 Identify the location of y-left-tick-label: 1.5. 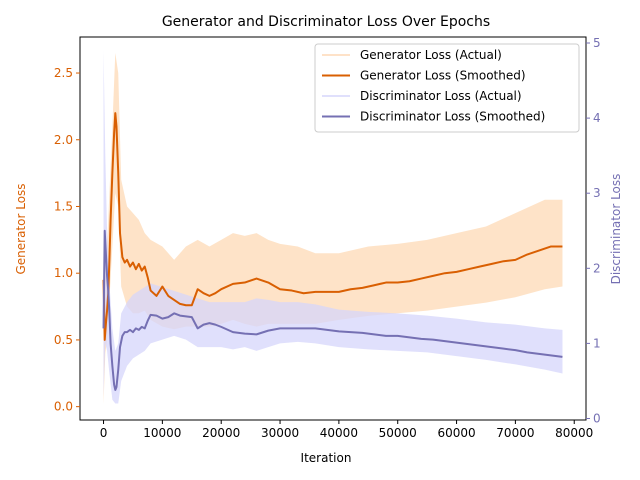
(63, 206).